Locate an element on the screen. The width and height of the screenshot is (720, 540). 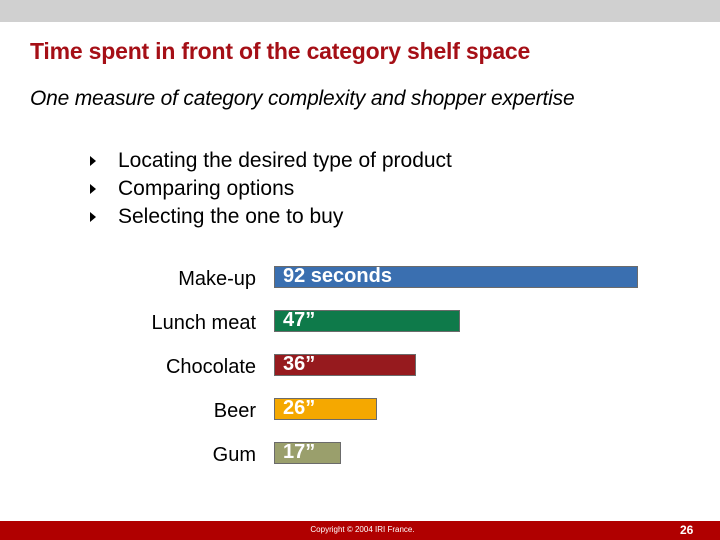
category-label: Lunch meat is located at coordinates (203, 323).